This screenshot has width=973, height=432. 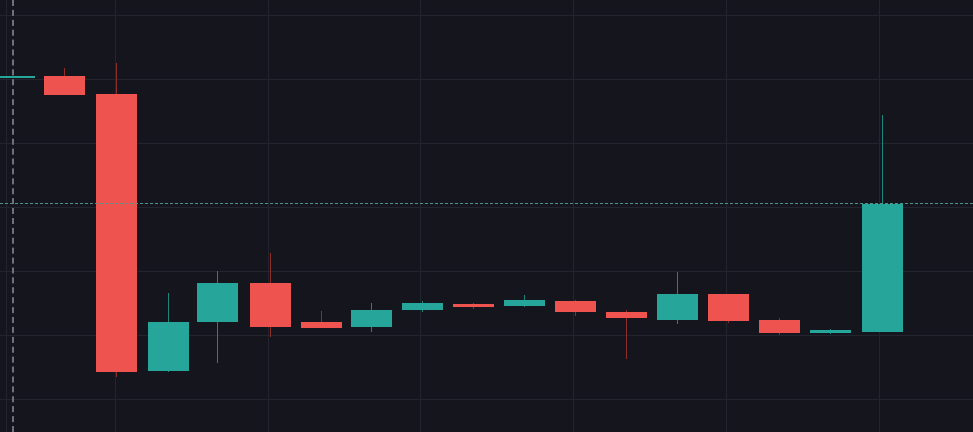 What do you see at coordinates (17, 77) in the screenshot?
I see `price-line` at bounding box center [17, 77].